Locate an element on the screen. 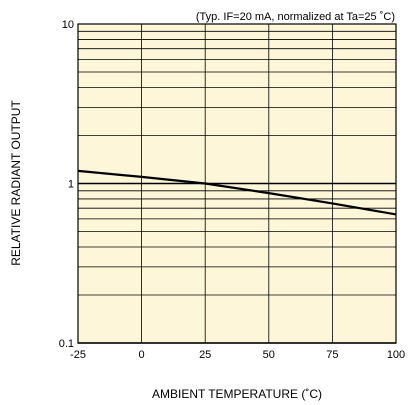 Image resolution: width=409 pixels, height=405 pixels. x-tick-label: 0 is located at coordinates (142, 355).